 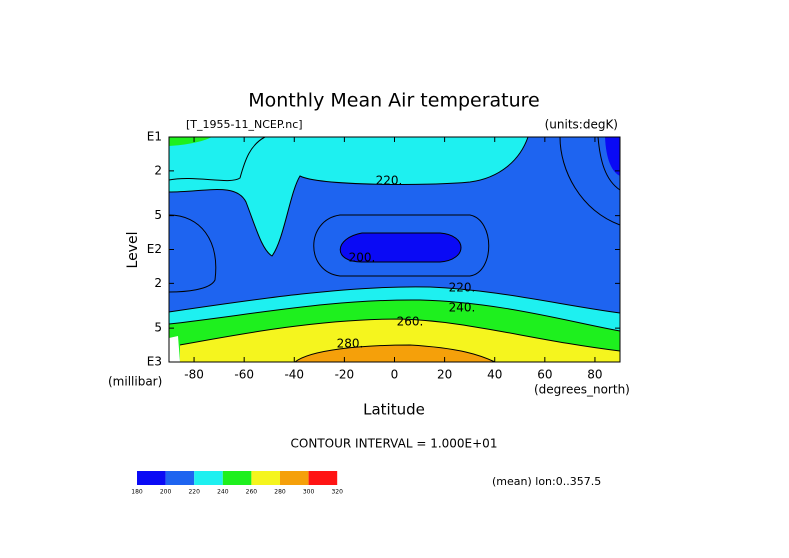 I want to click on x-tick-label: 0, so click(x=395, y=375).